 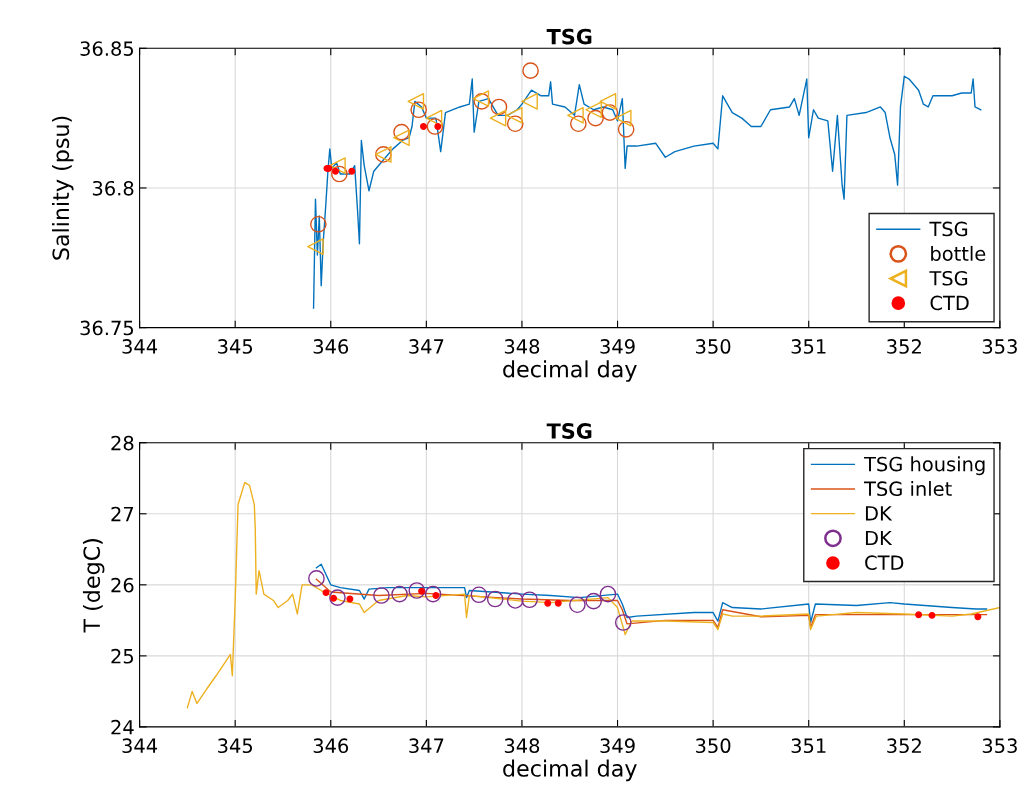 I want to click on y-tick-label: 27, so click(x=122, y=514).